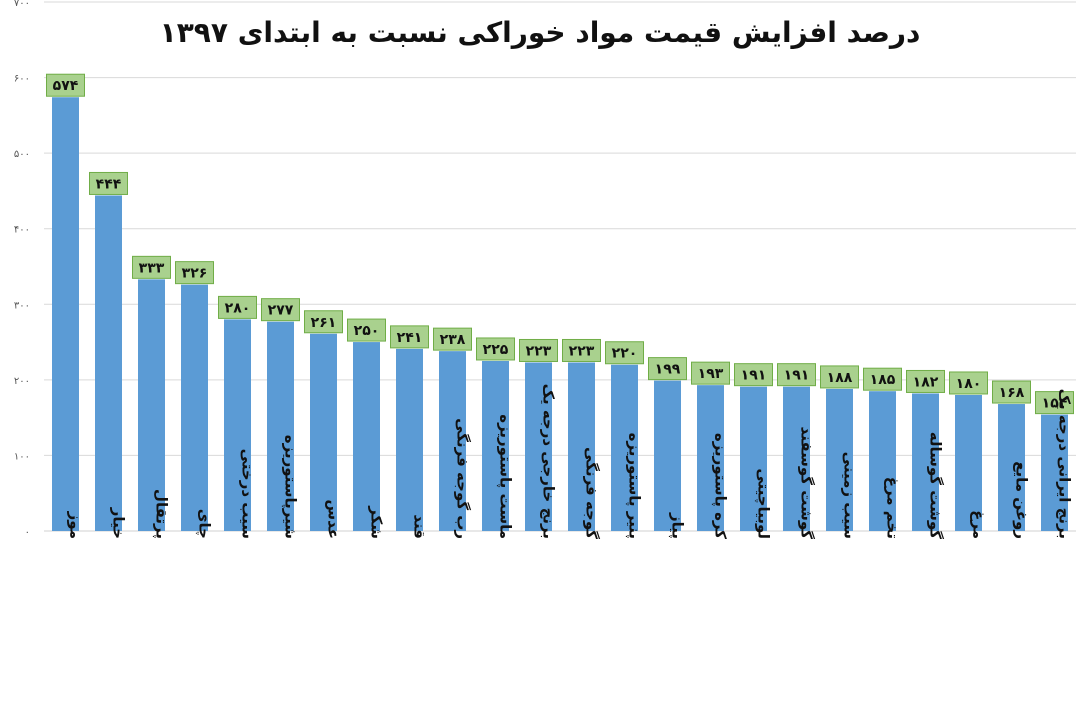 The height and width of the screenshot is (720, 1080). I want to click on data-label: ۵۷۴, so click(66, 86).